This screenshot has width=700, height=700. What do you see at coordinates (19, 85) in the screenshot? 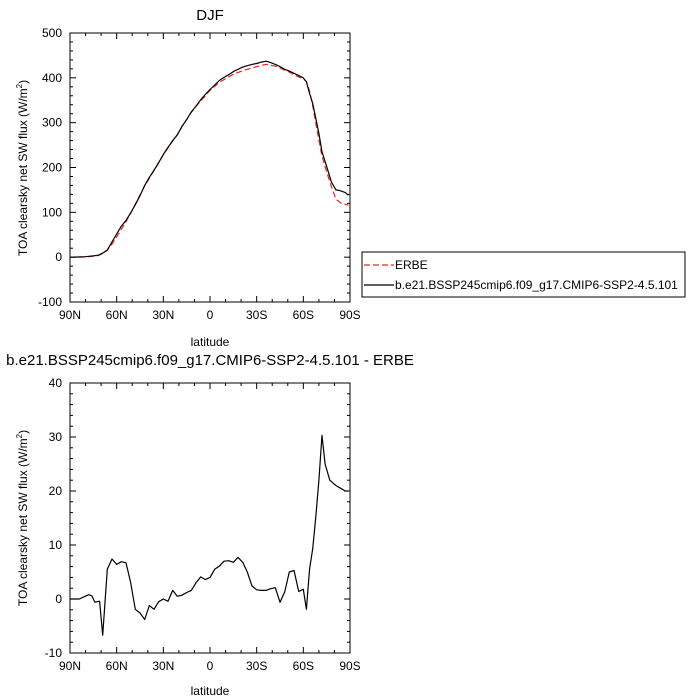
I see `top-y-axis-label-sup: 2` at bounding box center [19, 85].